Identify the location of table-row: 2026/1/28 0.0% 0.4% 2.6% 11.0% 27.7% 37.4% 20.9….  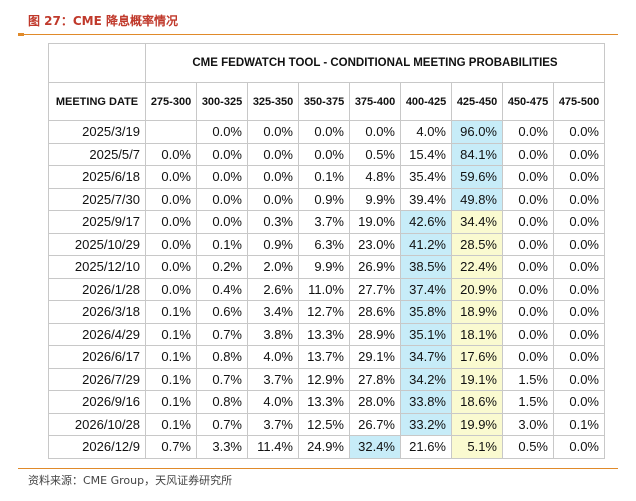
(326, 289).